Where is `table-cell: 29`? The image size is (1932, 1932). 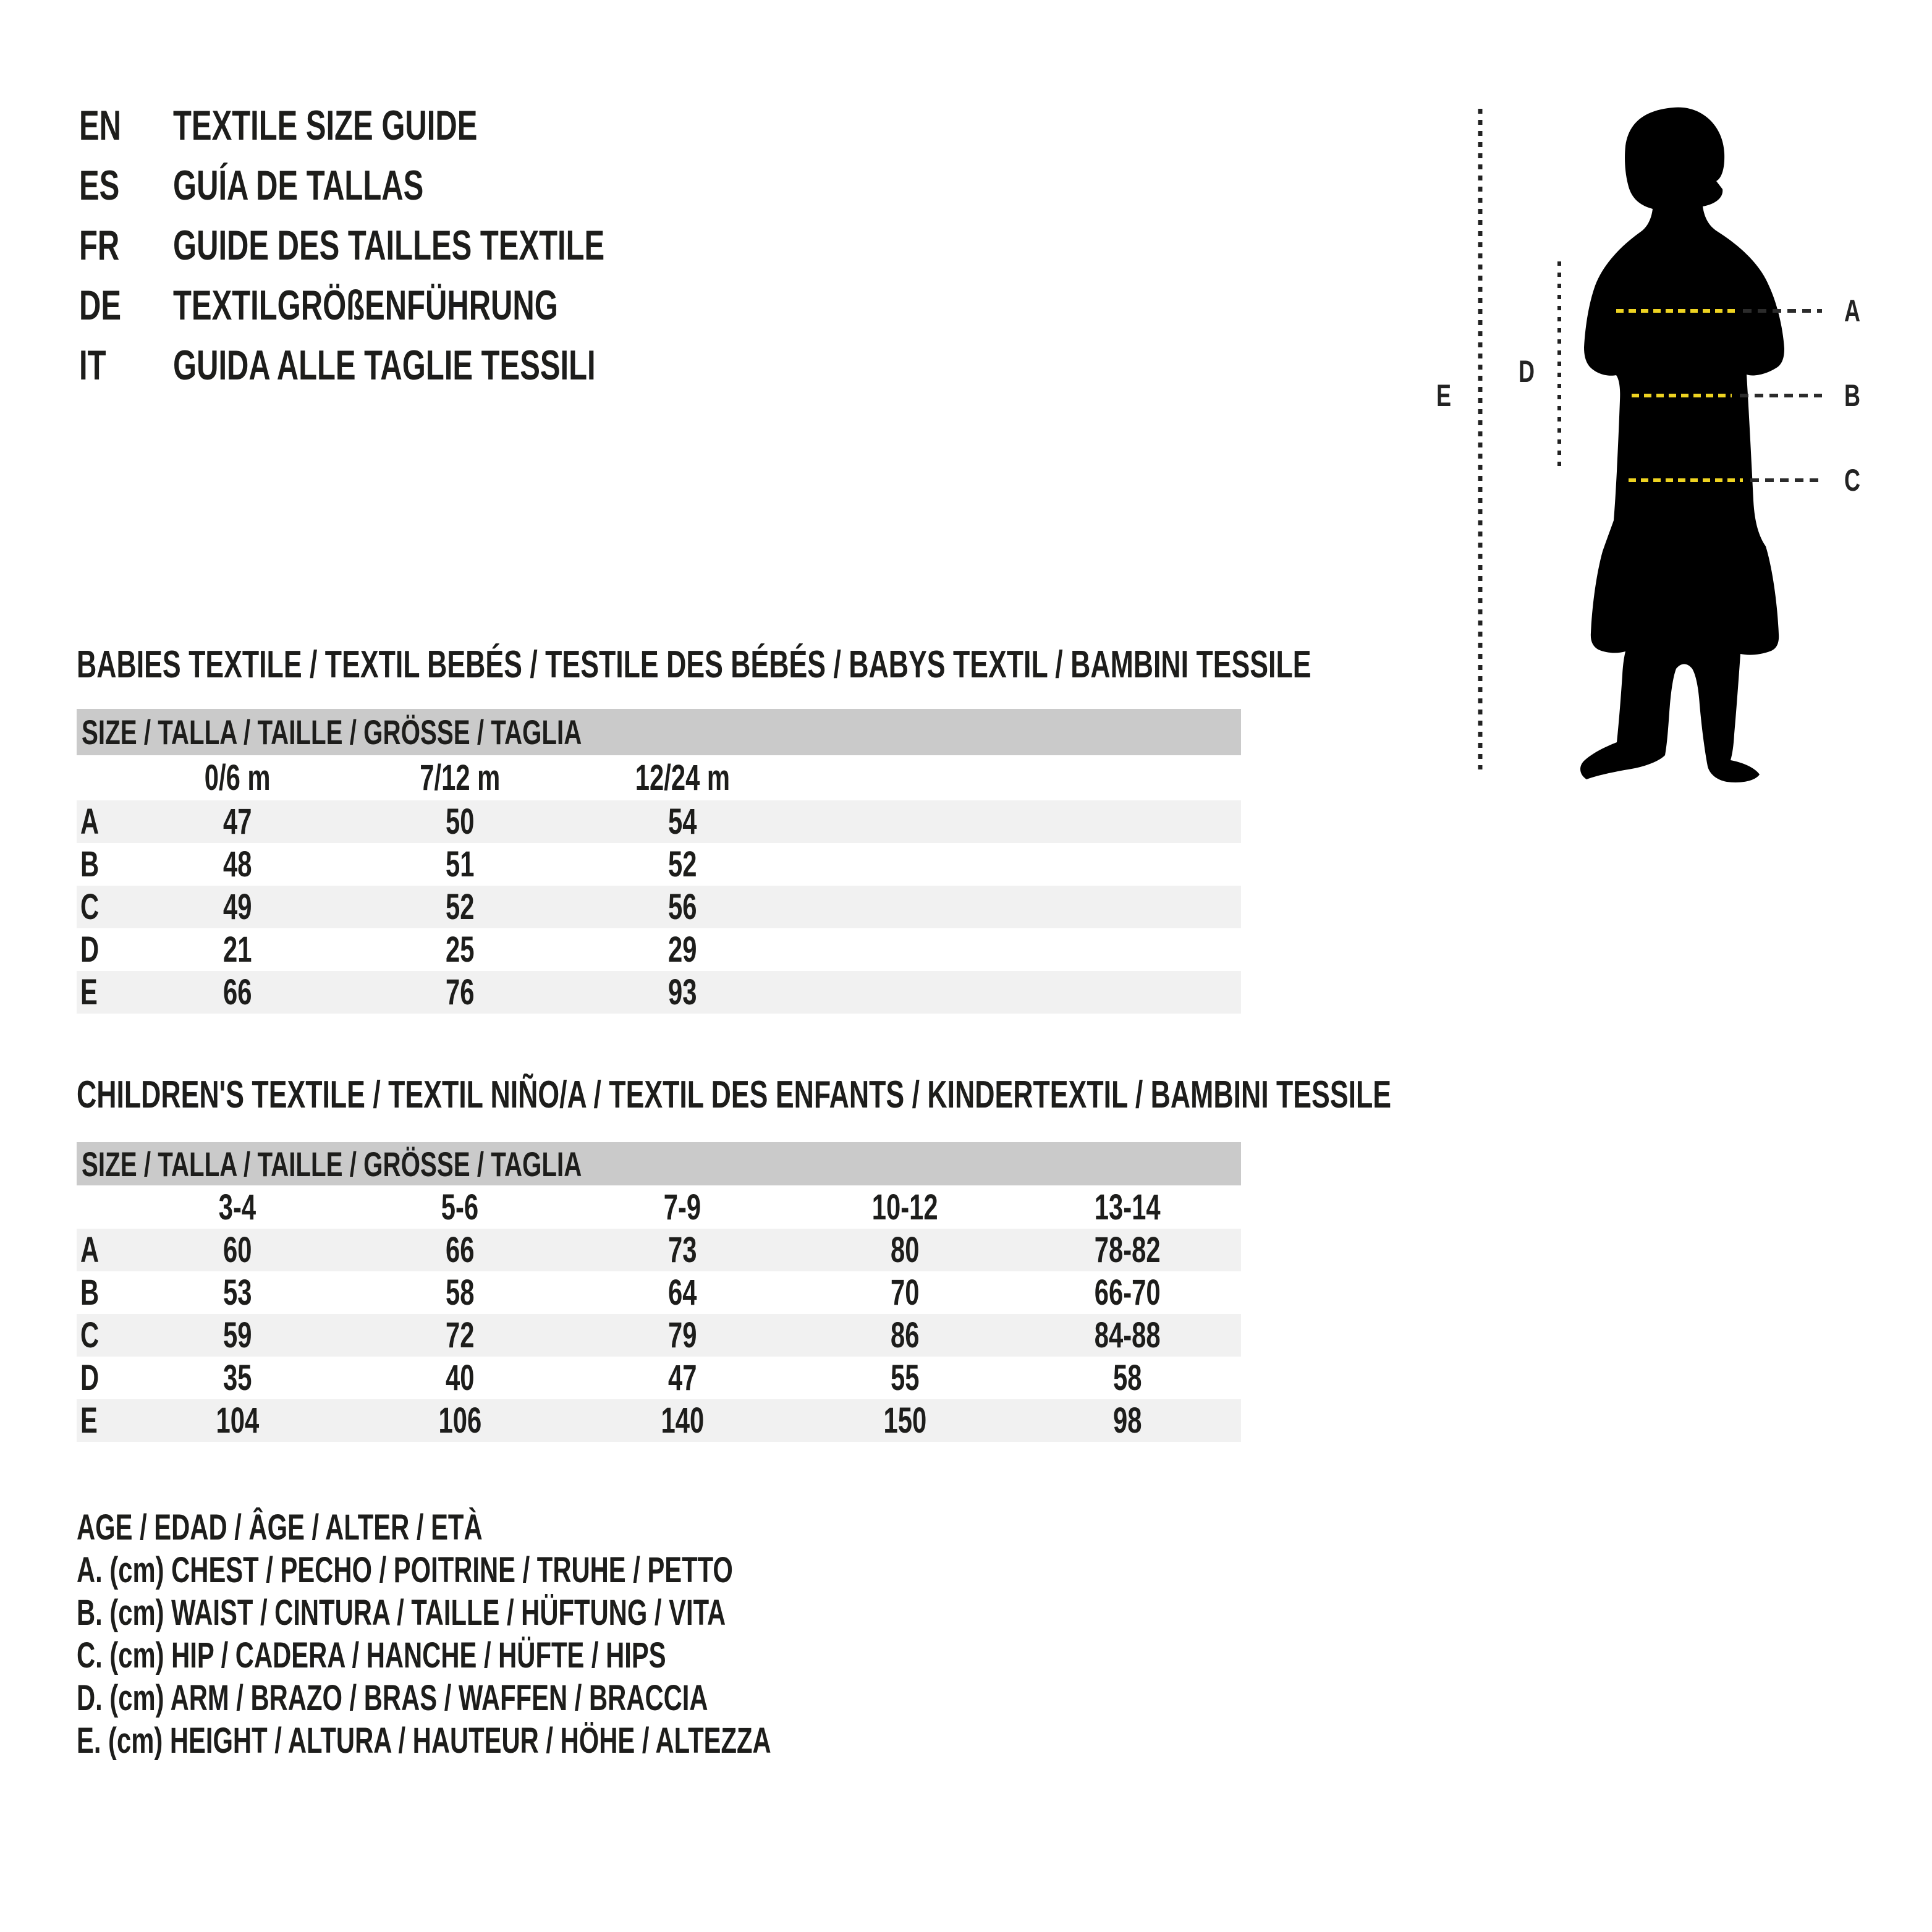 table-cell: 29 is located at coordinates (682, 949).